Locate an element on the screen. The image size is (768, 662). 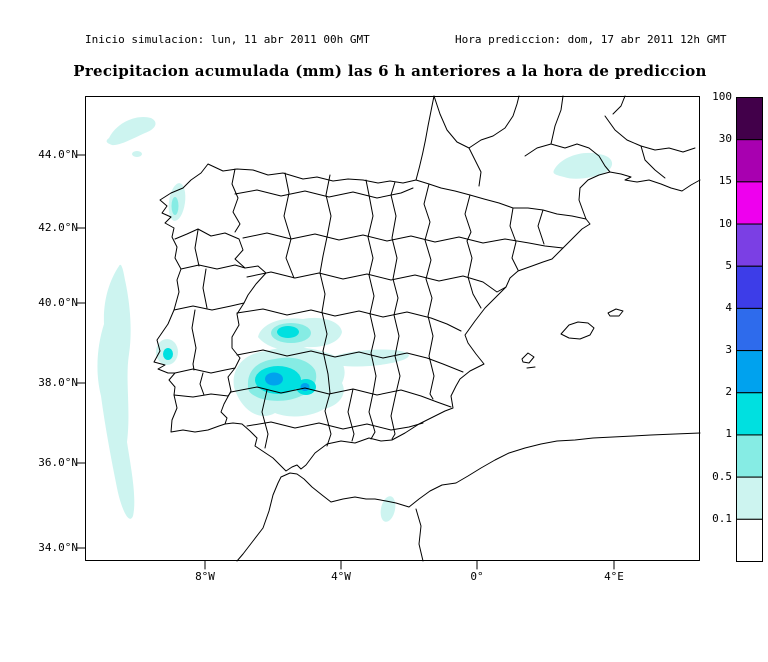
colorbar-label: 3 is located at coordinates (728, 349).